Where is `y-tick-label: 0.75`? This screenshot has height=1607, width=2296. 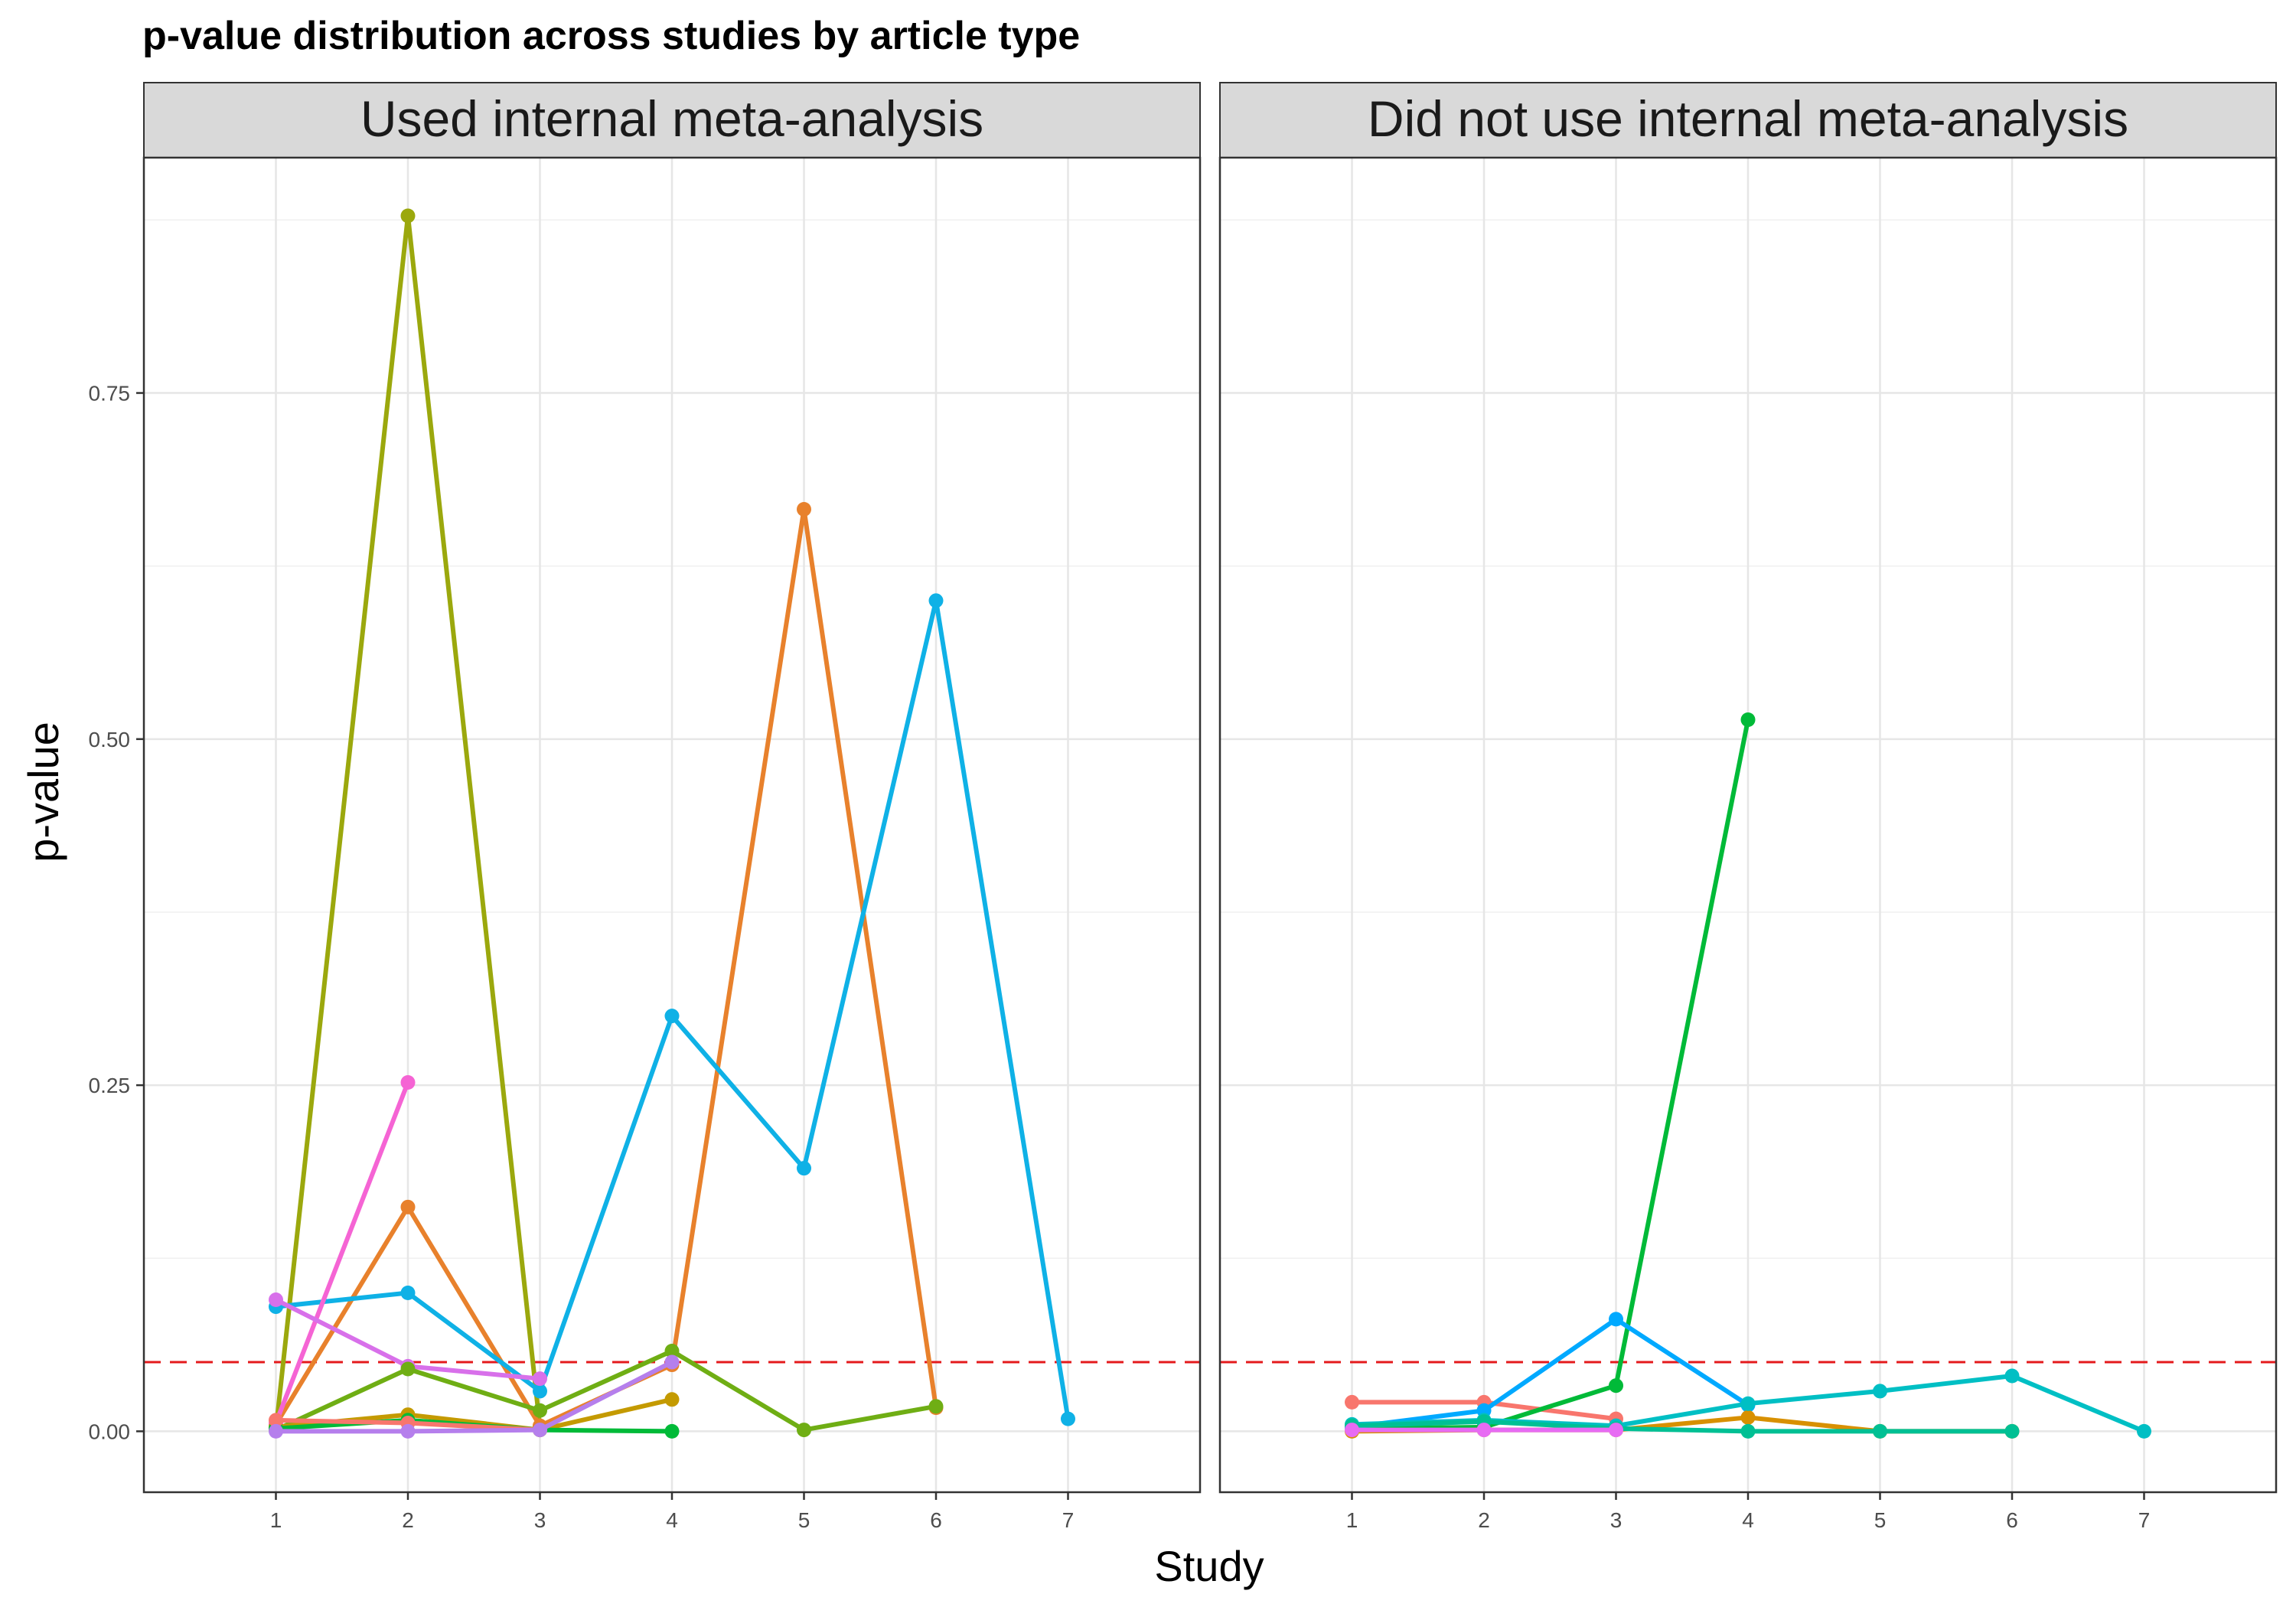
y-tick-label: 0.75 is located at coordinates (110, 394).